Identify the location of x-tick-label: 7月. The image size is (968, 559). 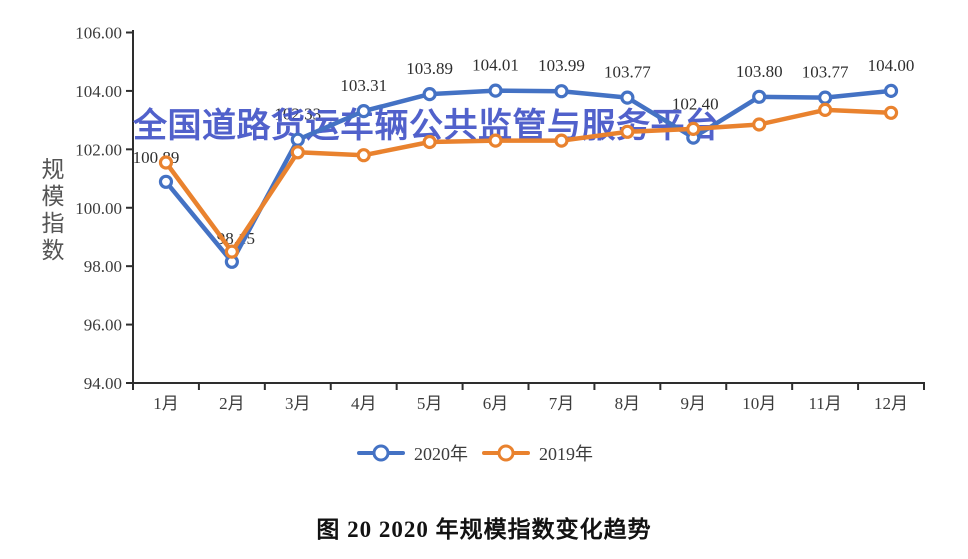
(562, 403).